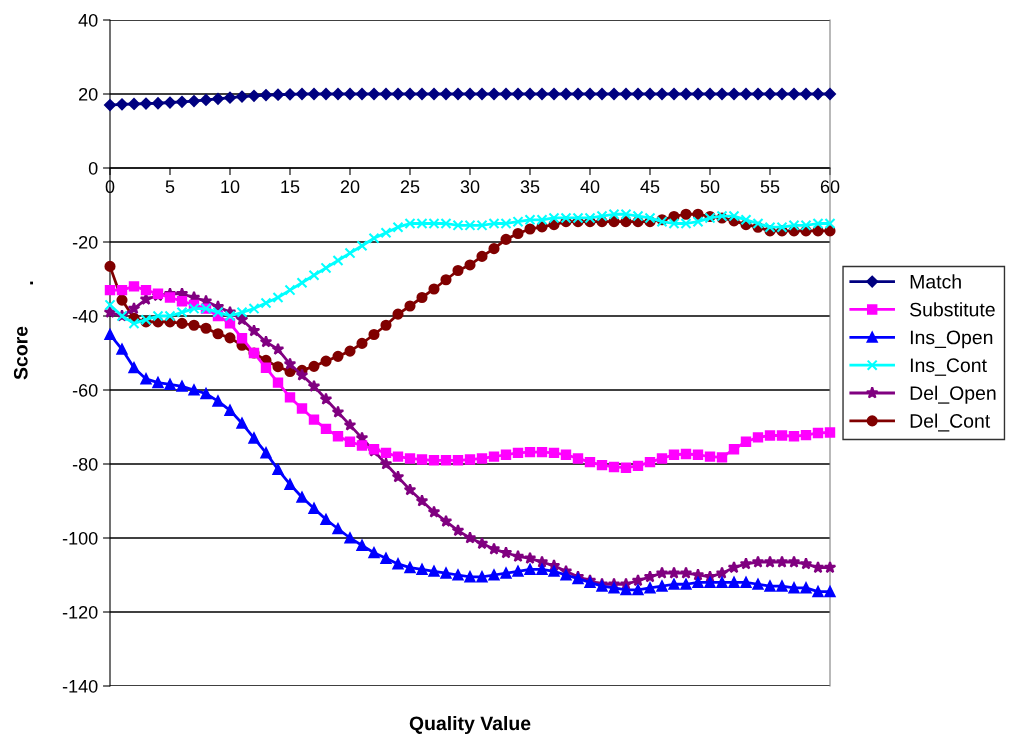 This screenshot has width=1034, height=738. What do you see at coordinates (85, 390) in the screenshot?
I see `y-tick-label: -60` at bounding box center [85, 390].